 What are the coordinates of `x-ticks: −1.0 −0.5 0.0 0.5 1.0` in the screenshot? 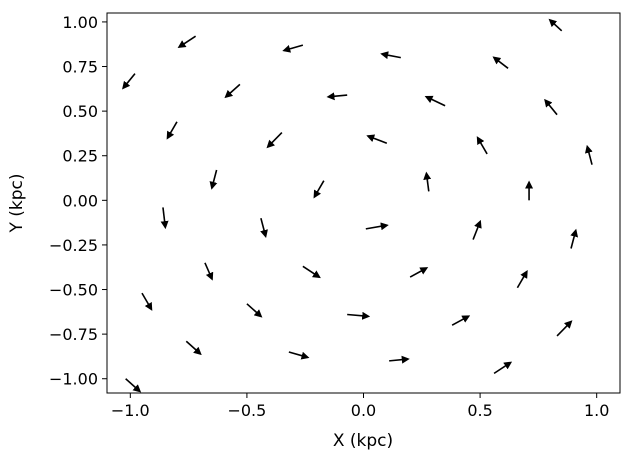 It's located at (360, 406).